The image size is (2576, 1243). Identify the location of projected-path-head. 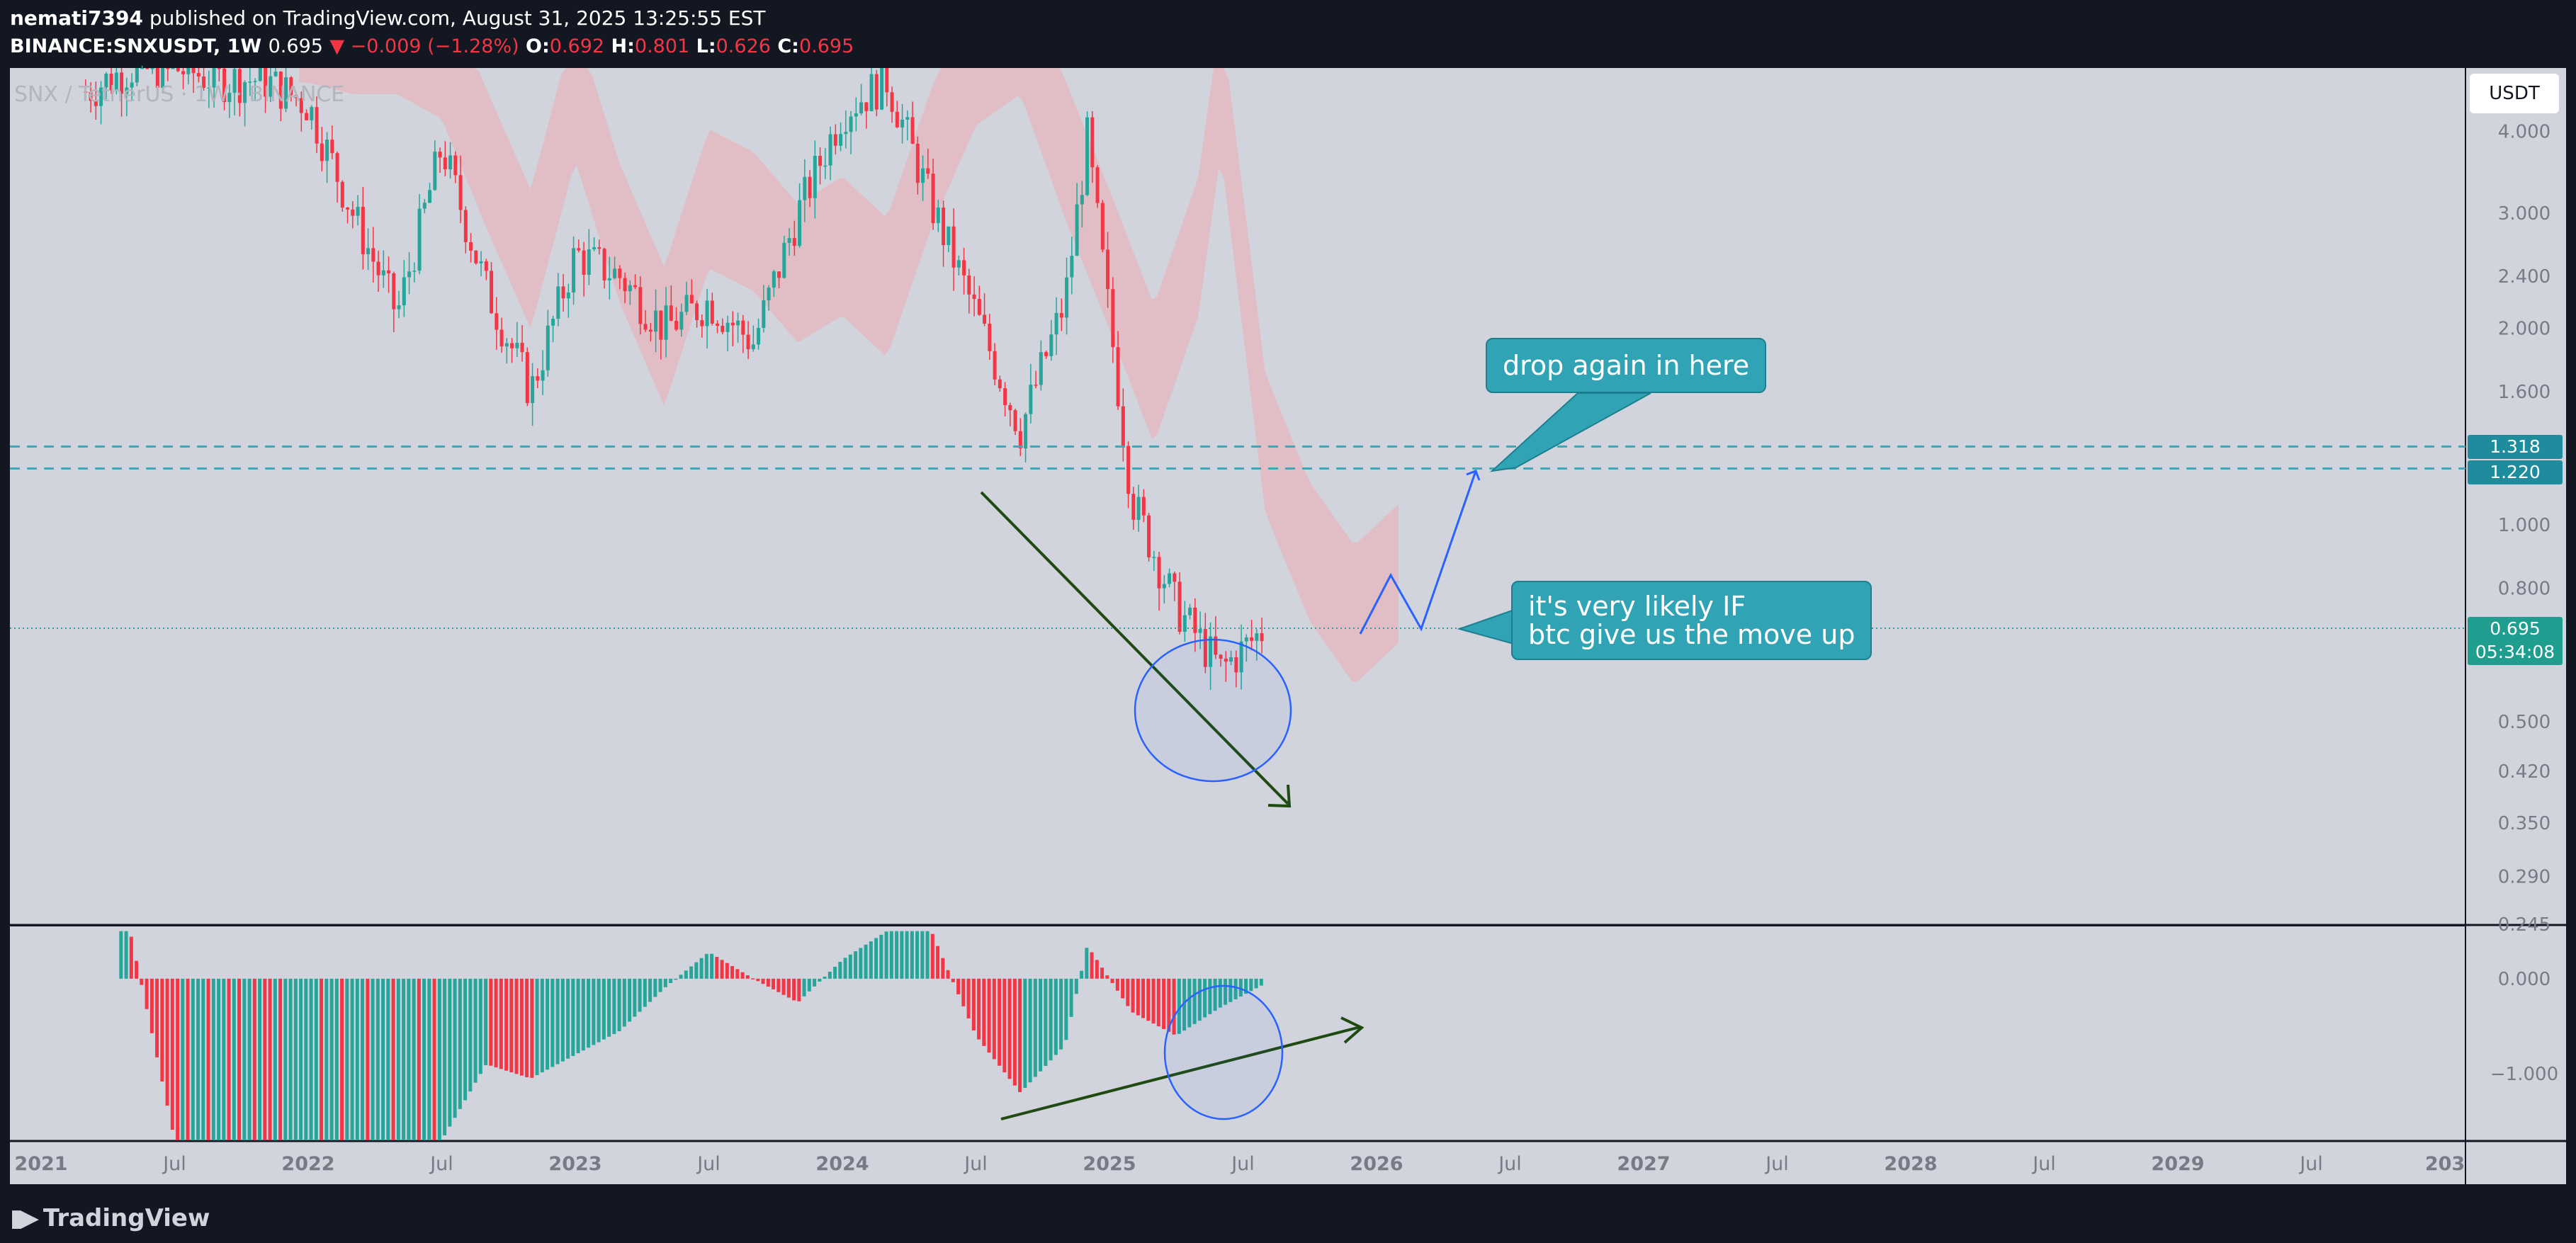
(1473, 475).